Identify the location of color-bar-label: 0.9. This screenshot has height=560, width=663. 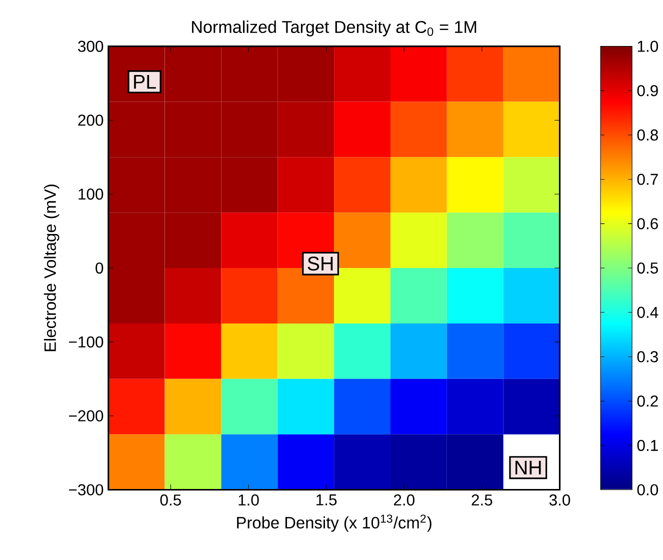
(647, 90).